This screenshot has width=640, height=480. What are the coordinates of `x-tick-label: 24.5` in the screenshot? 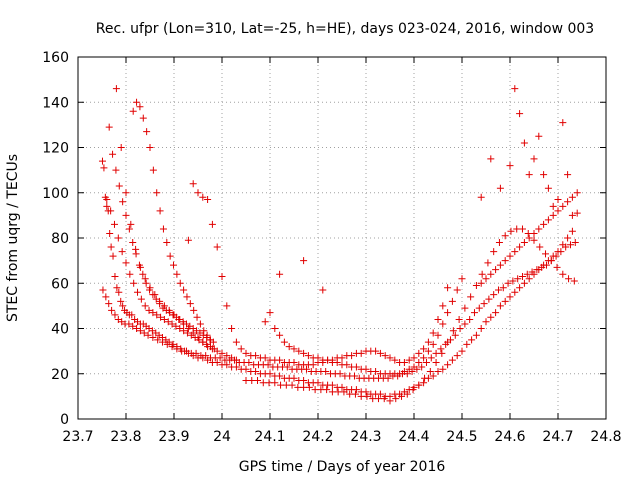 It's located at (461, 437).